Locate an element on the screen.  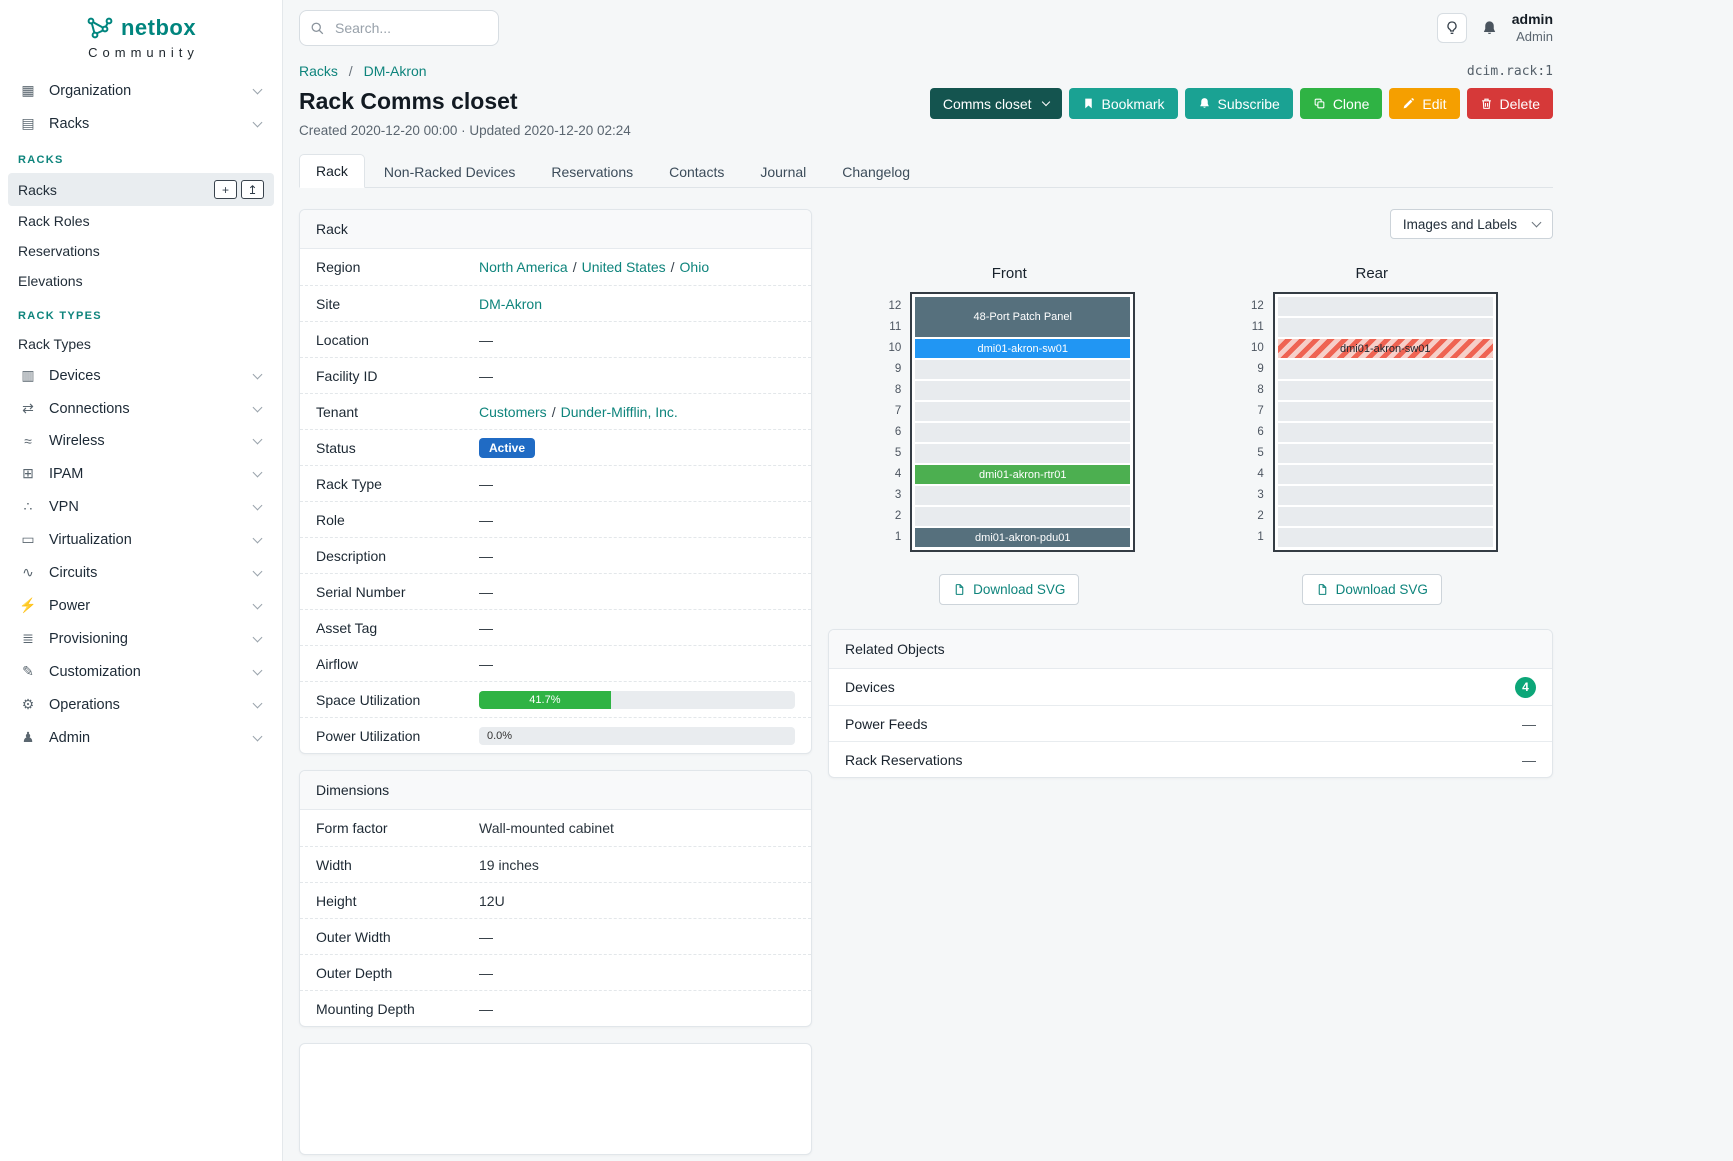
sidebar-subitem-rack-roles: Rack Roles is located at coordinates (141, 221).